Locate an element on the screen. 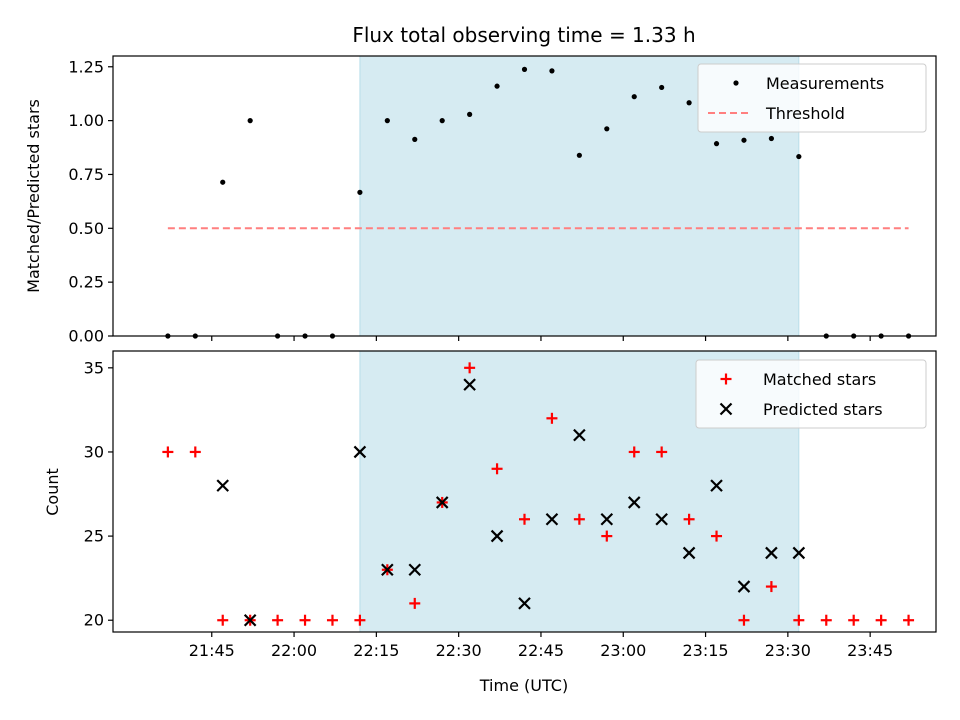  legend-matched-plus is located at coordinates (726, 379).